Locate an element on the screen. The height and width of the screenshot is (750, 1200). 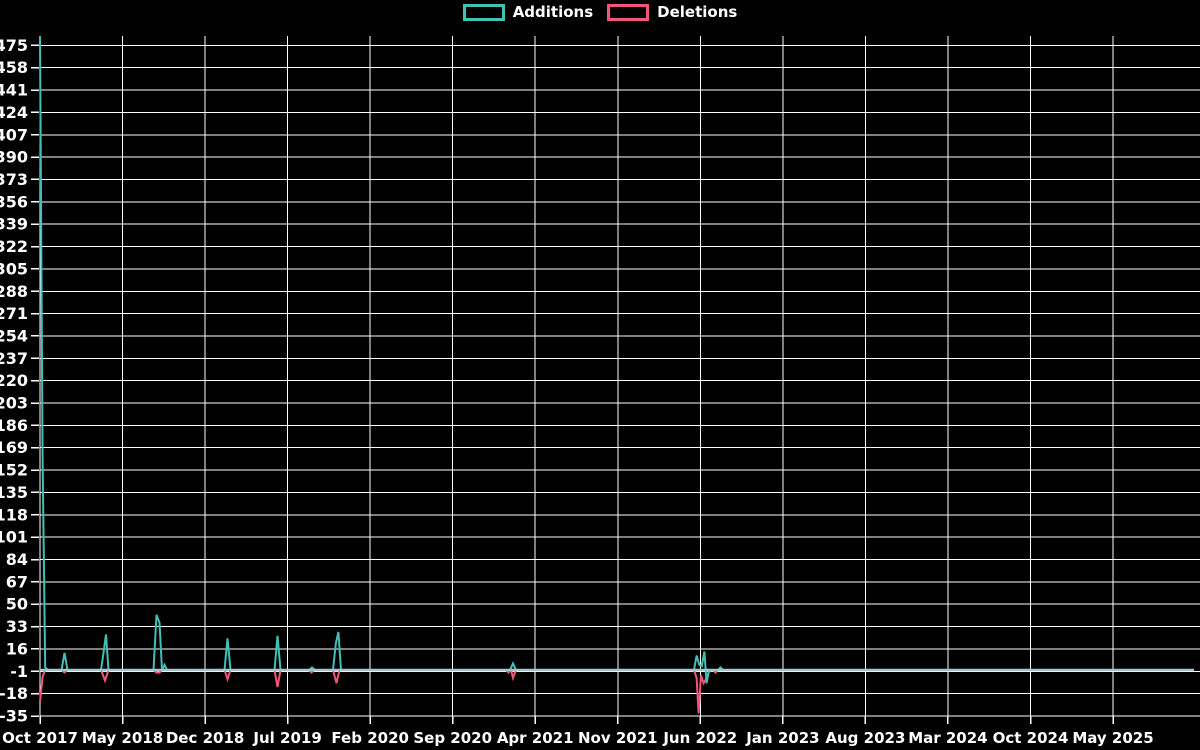
y-tick-label: 305 is located at coordinates (14, 268).